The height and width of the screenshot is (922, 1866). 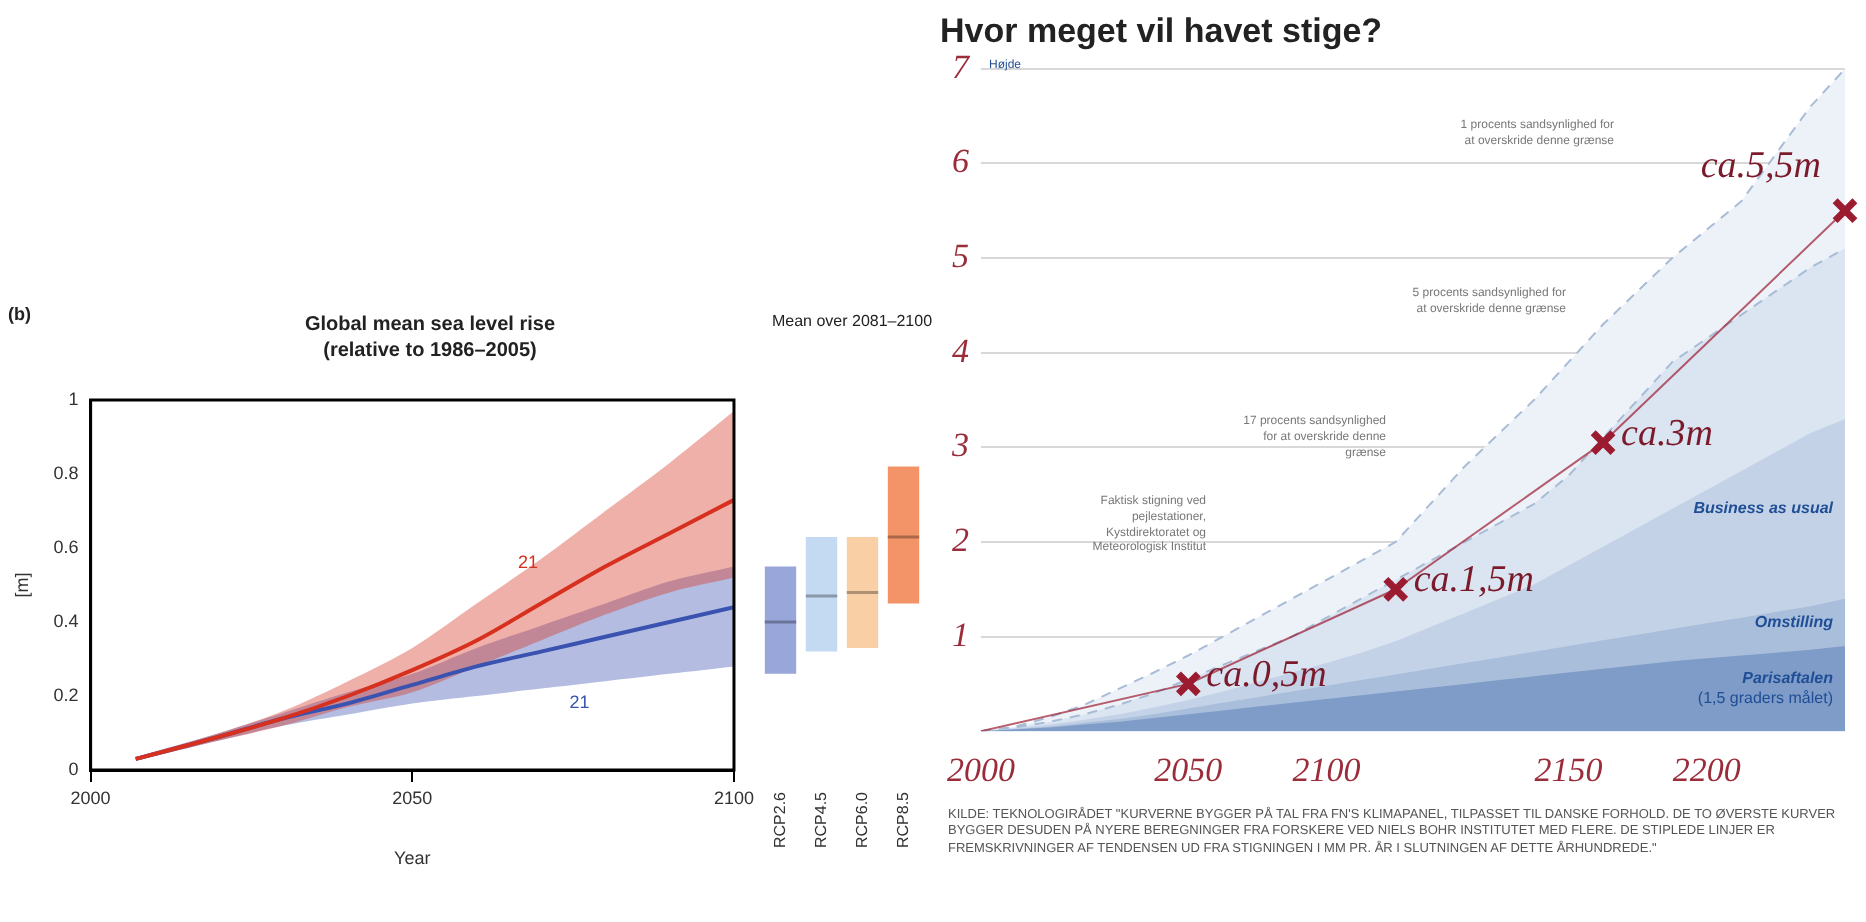 What do you see at coordinates (959, 445) in the screenshot?
I see `y-tick-label: 3` at bounding box center [959, 445].